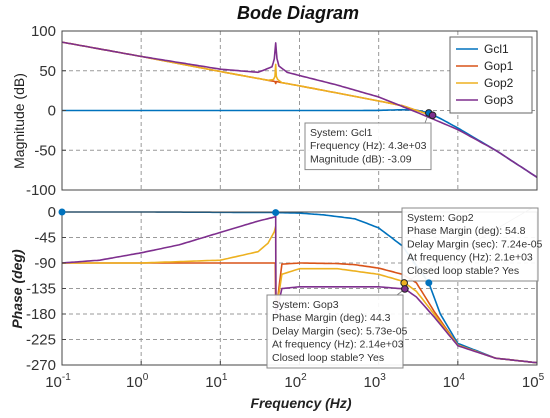  Describe the element at coordinates (331, 318) in the screenshot. I see `datatip-line: Phase Margin (deg): 44.3` at that location.